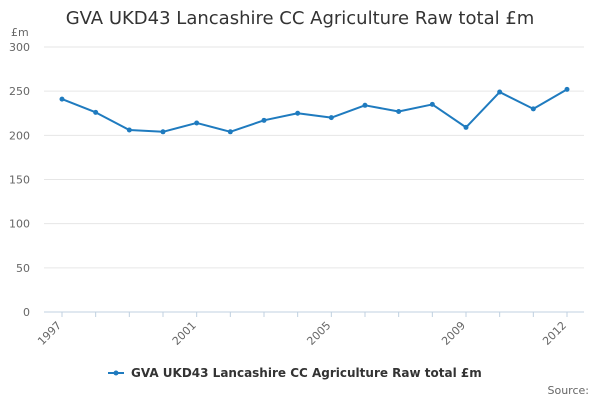  Describe the element at coordinates (19, 91) in the screenshot. I see `y-tick-label: 250` at that location.